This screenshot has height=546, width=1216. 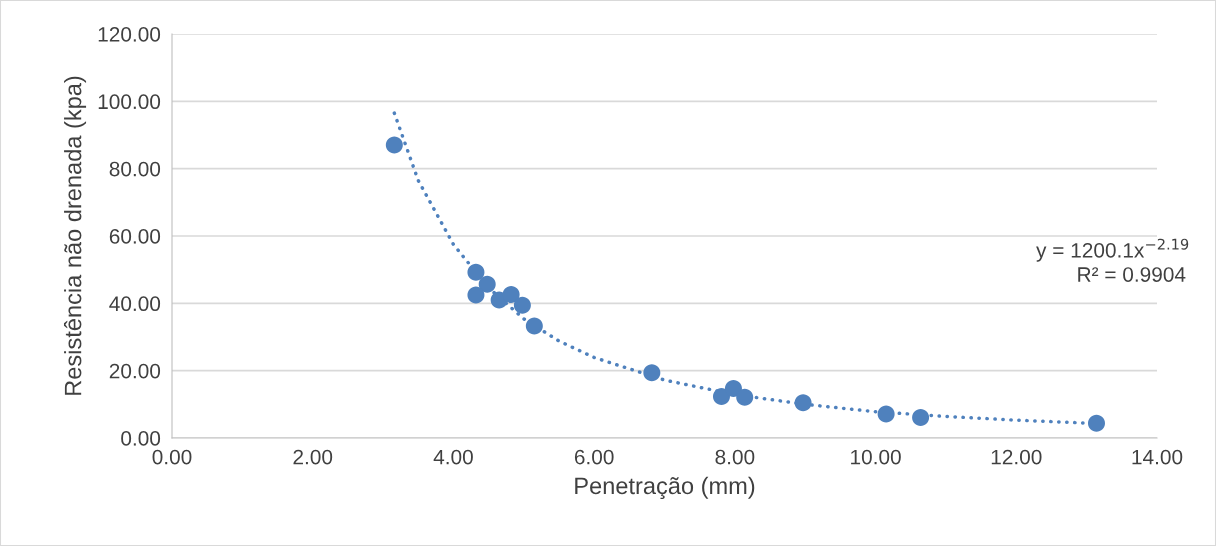 What do you see at coordinates (172, 457) in the screenshot?
I see `x-tick-label: 0.00` at bounding box center [172, 457].